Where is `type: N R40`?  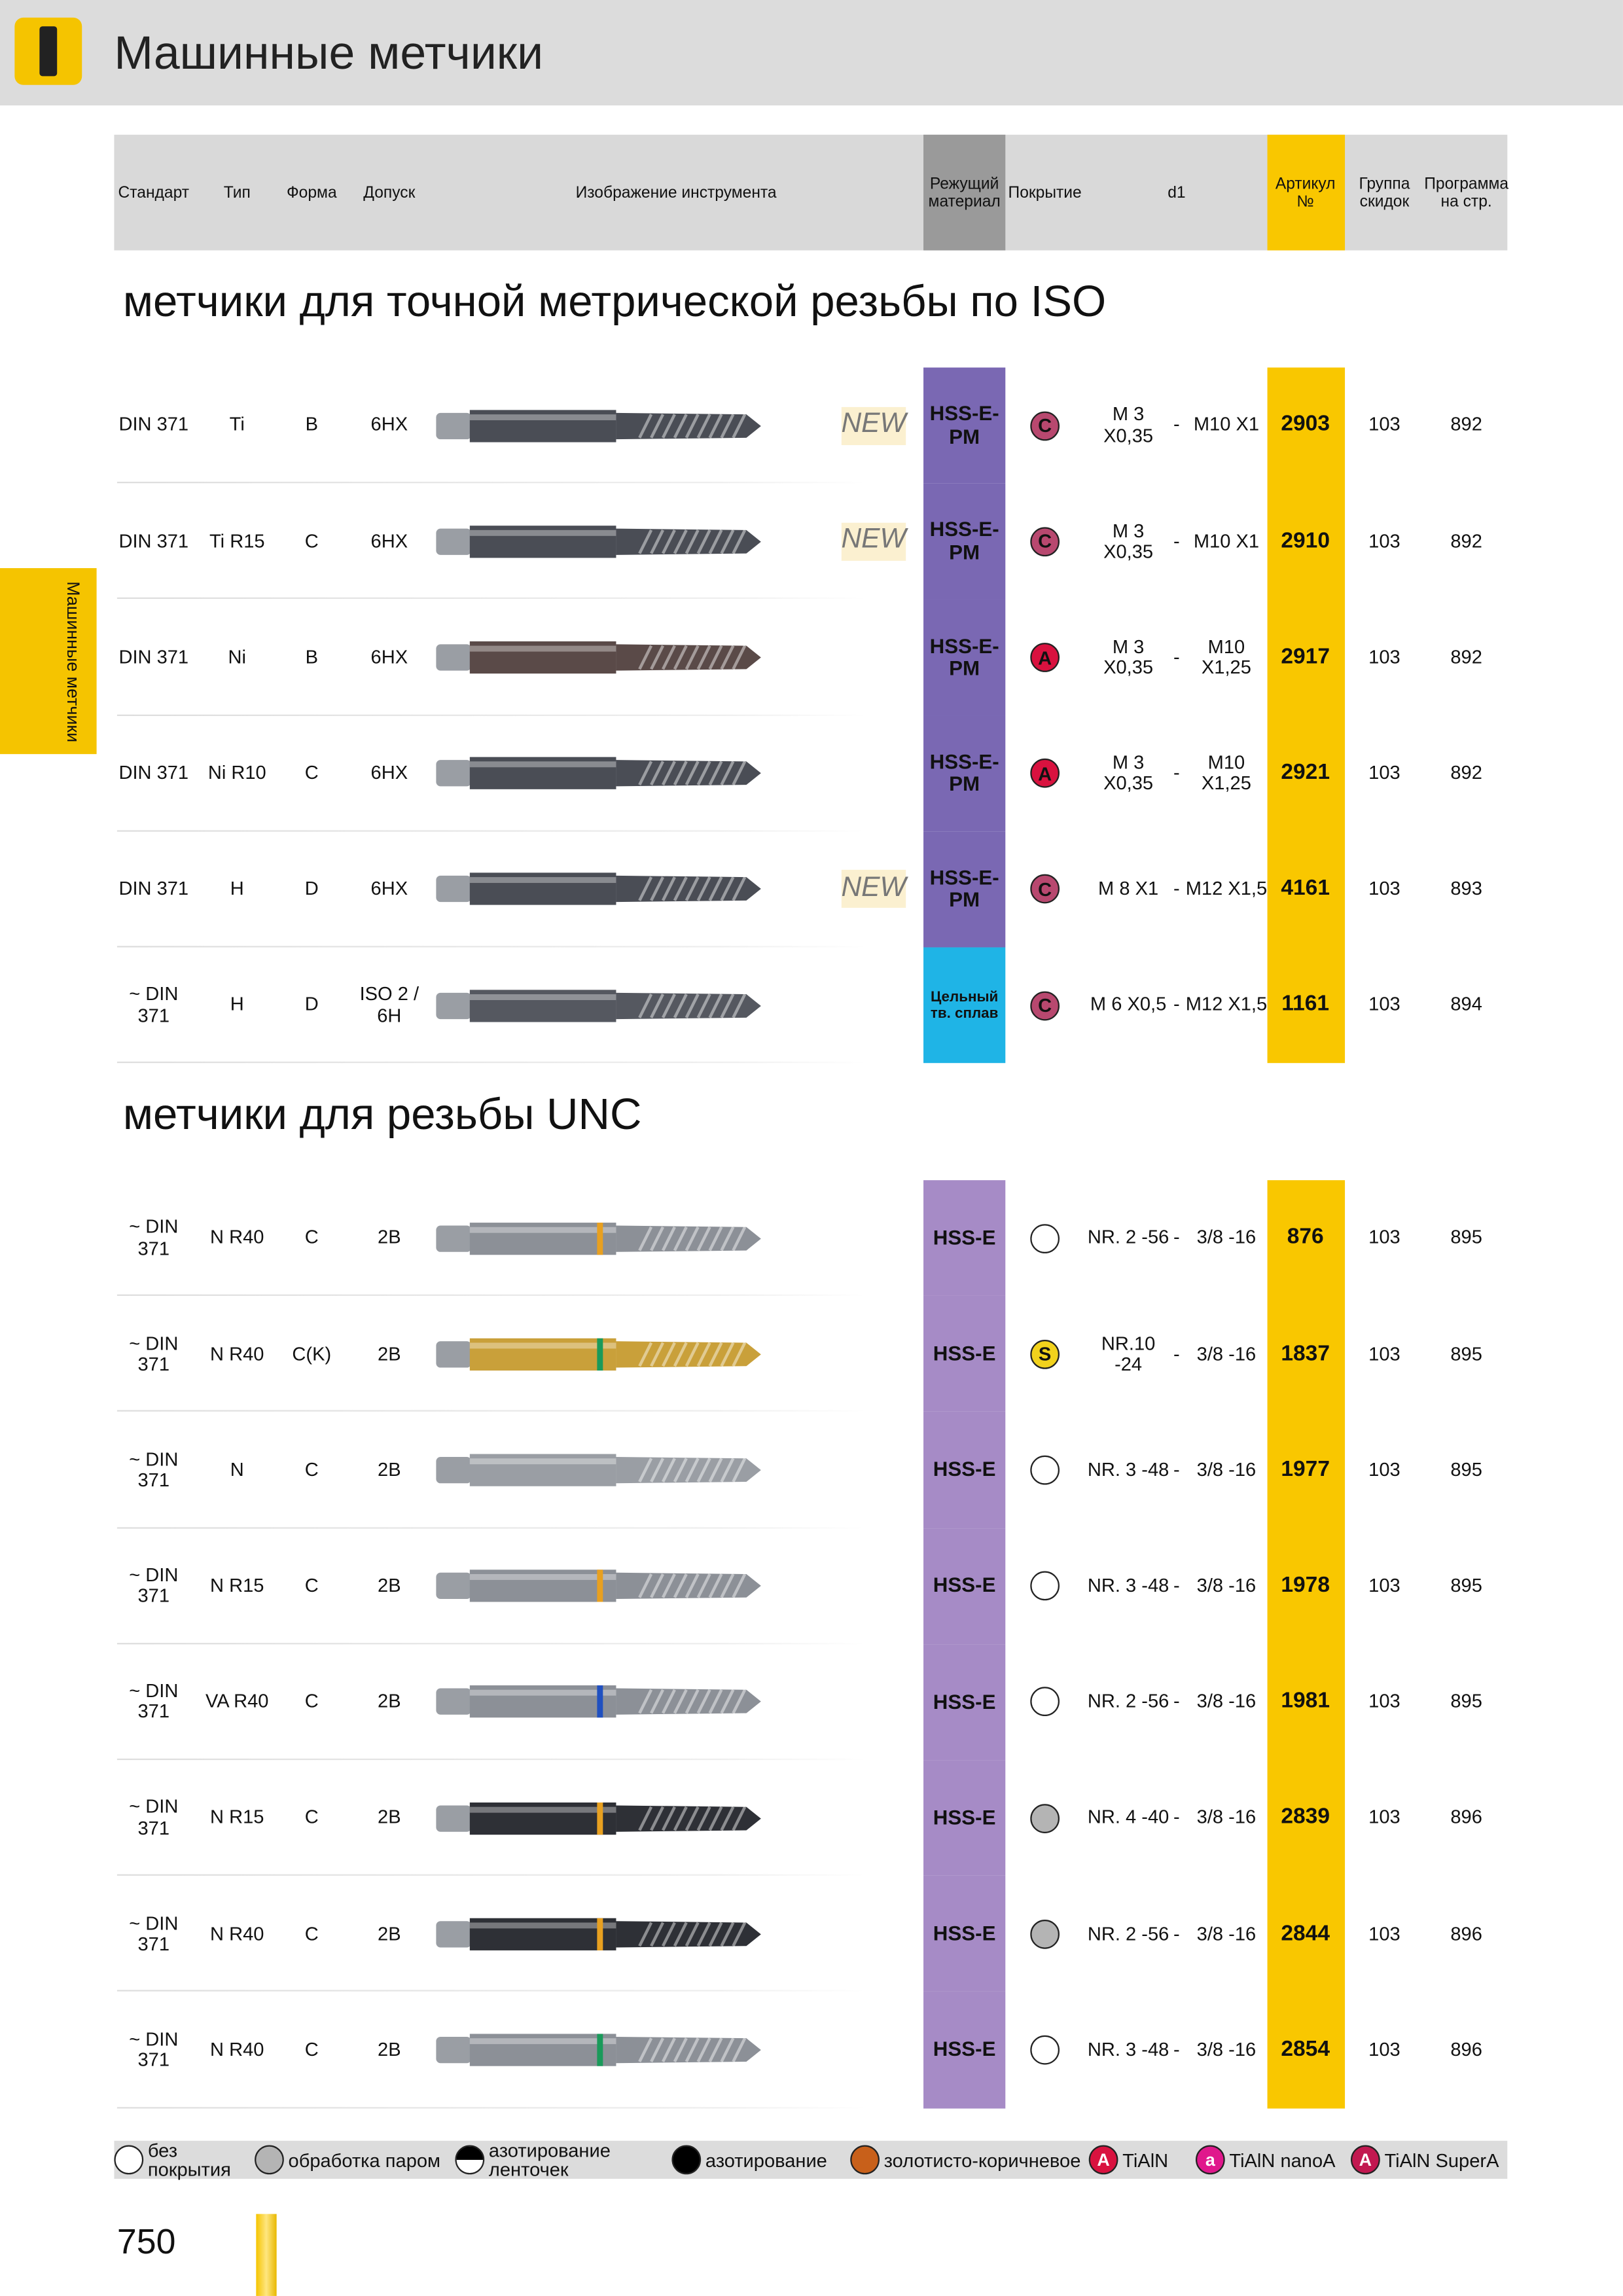
type: N R40 is located at coordinates (237, 1353).